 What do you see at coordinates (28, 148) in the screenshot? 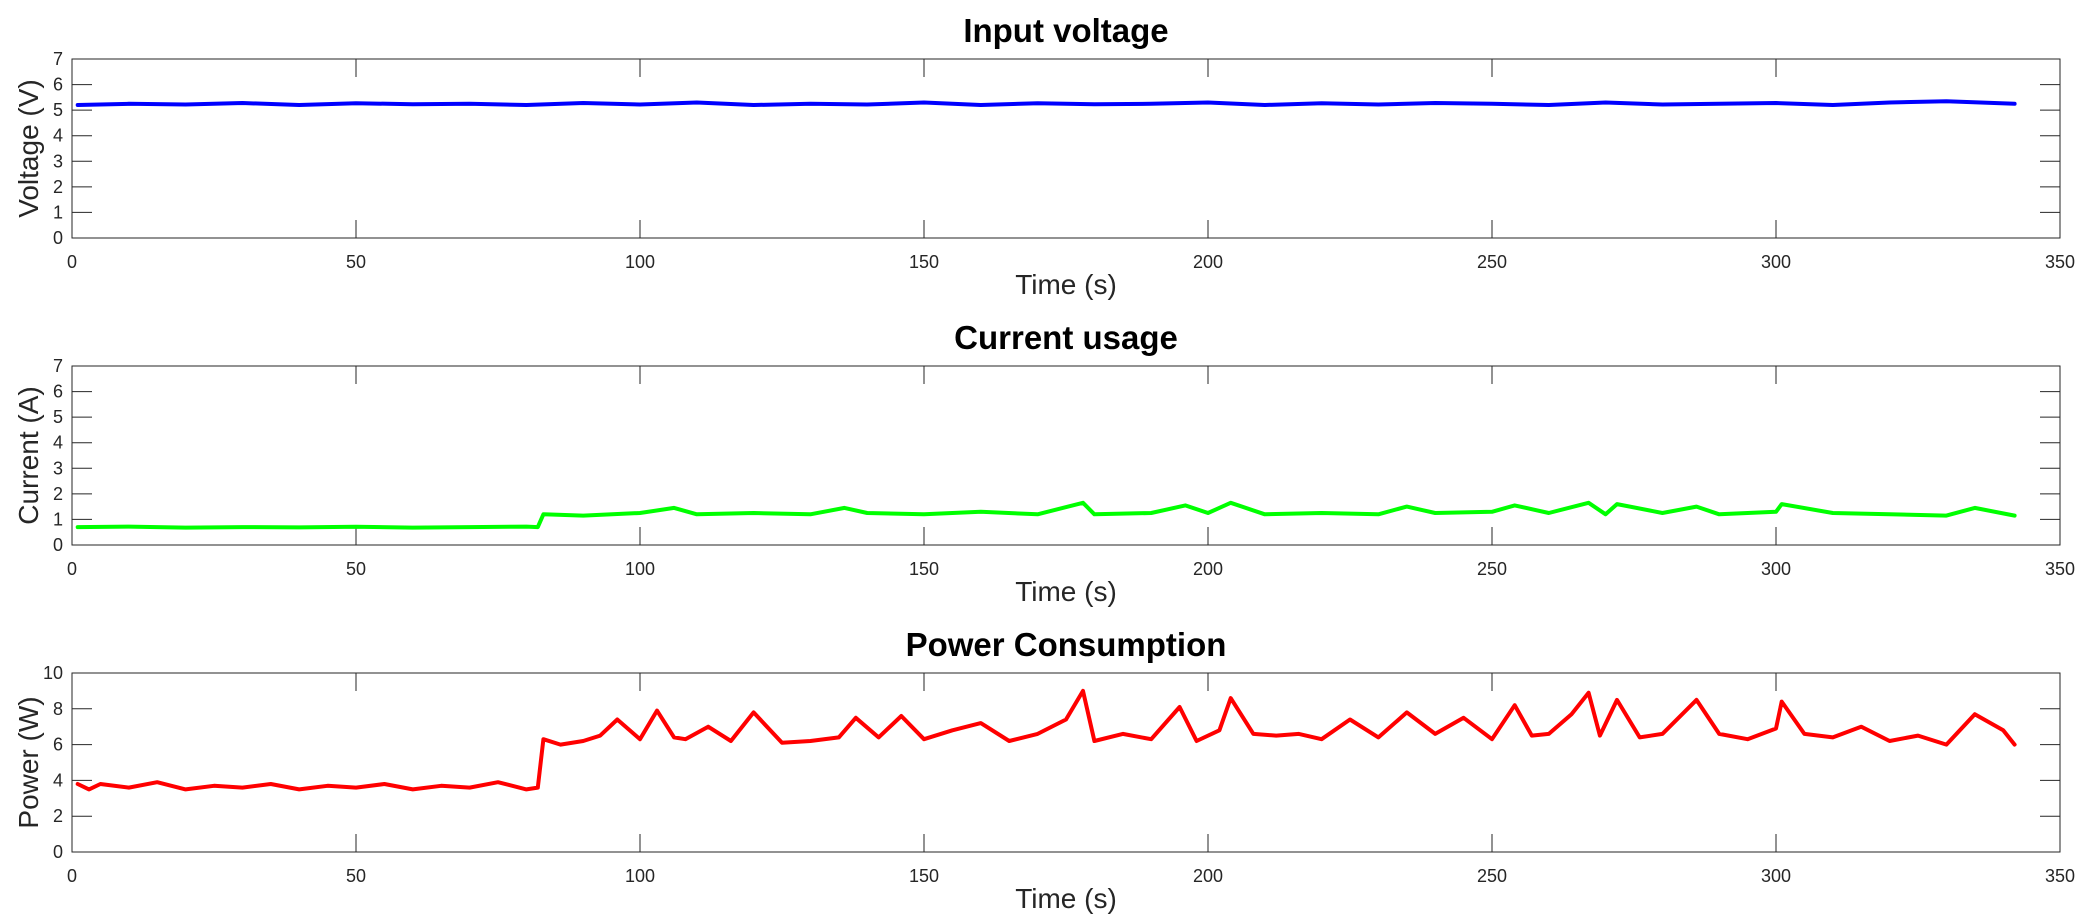
I see `y-axis-label: Voltage (V)` at bounding box center [28, 148].